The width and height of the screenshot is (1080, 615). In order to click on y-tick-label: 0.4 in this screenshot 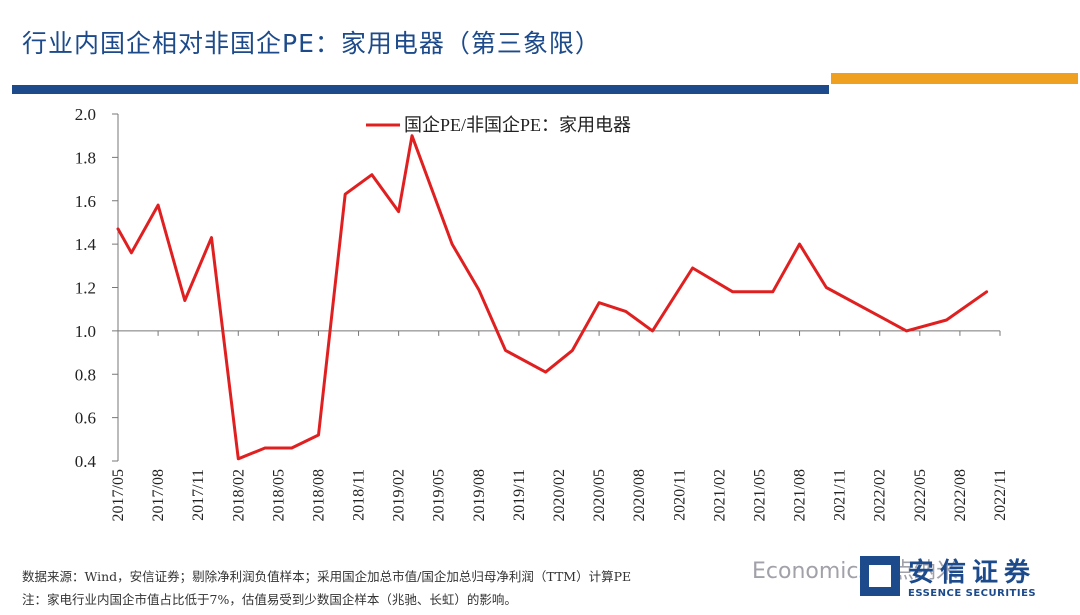, I will do `click(86, 461)`.